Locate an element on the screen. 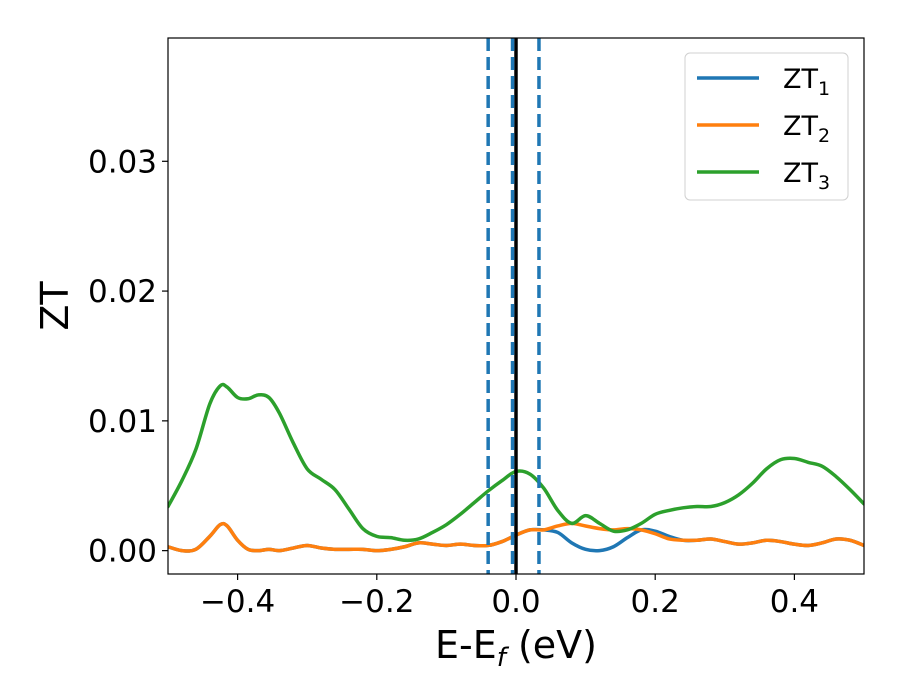 This screenshot has height=700, width=900. x-tick-label: 0.2 is located at coordinates (655, 602).